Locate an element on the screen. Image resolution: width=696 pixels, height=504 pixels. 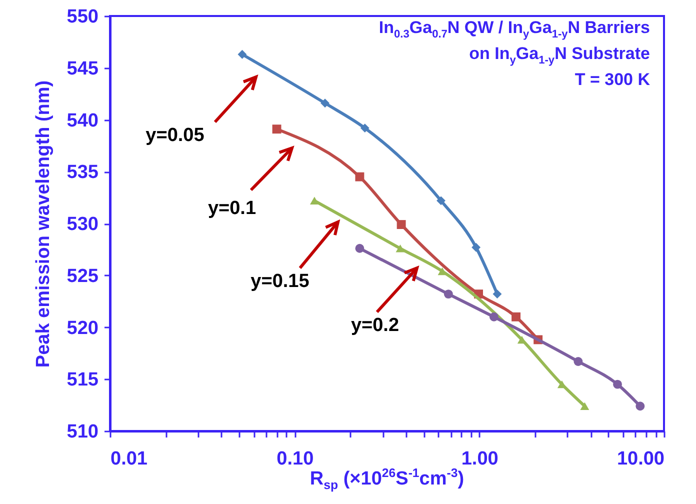
y-tick-label: 530 is located at coordinates (82, 224).